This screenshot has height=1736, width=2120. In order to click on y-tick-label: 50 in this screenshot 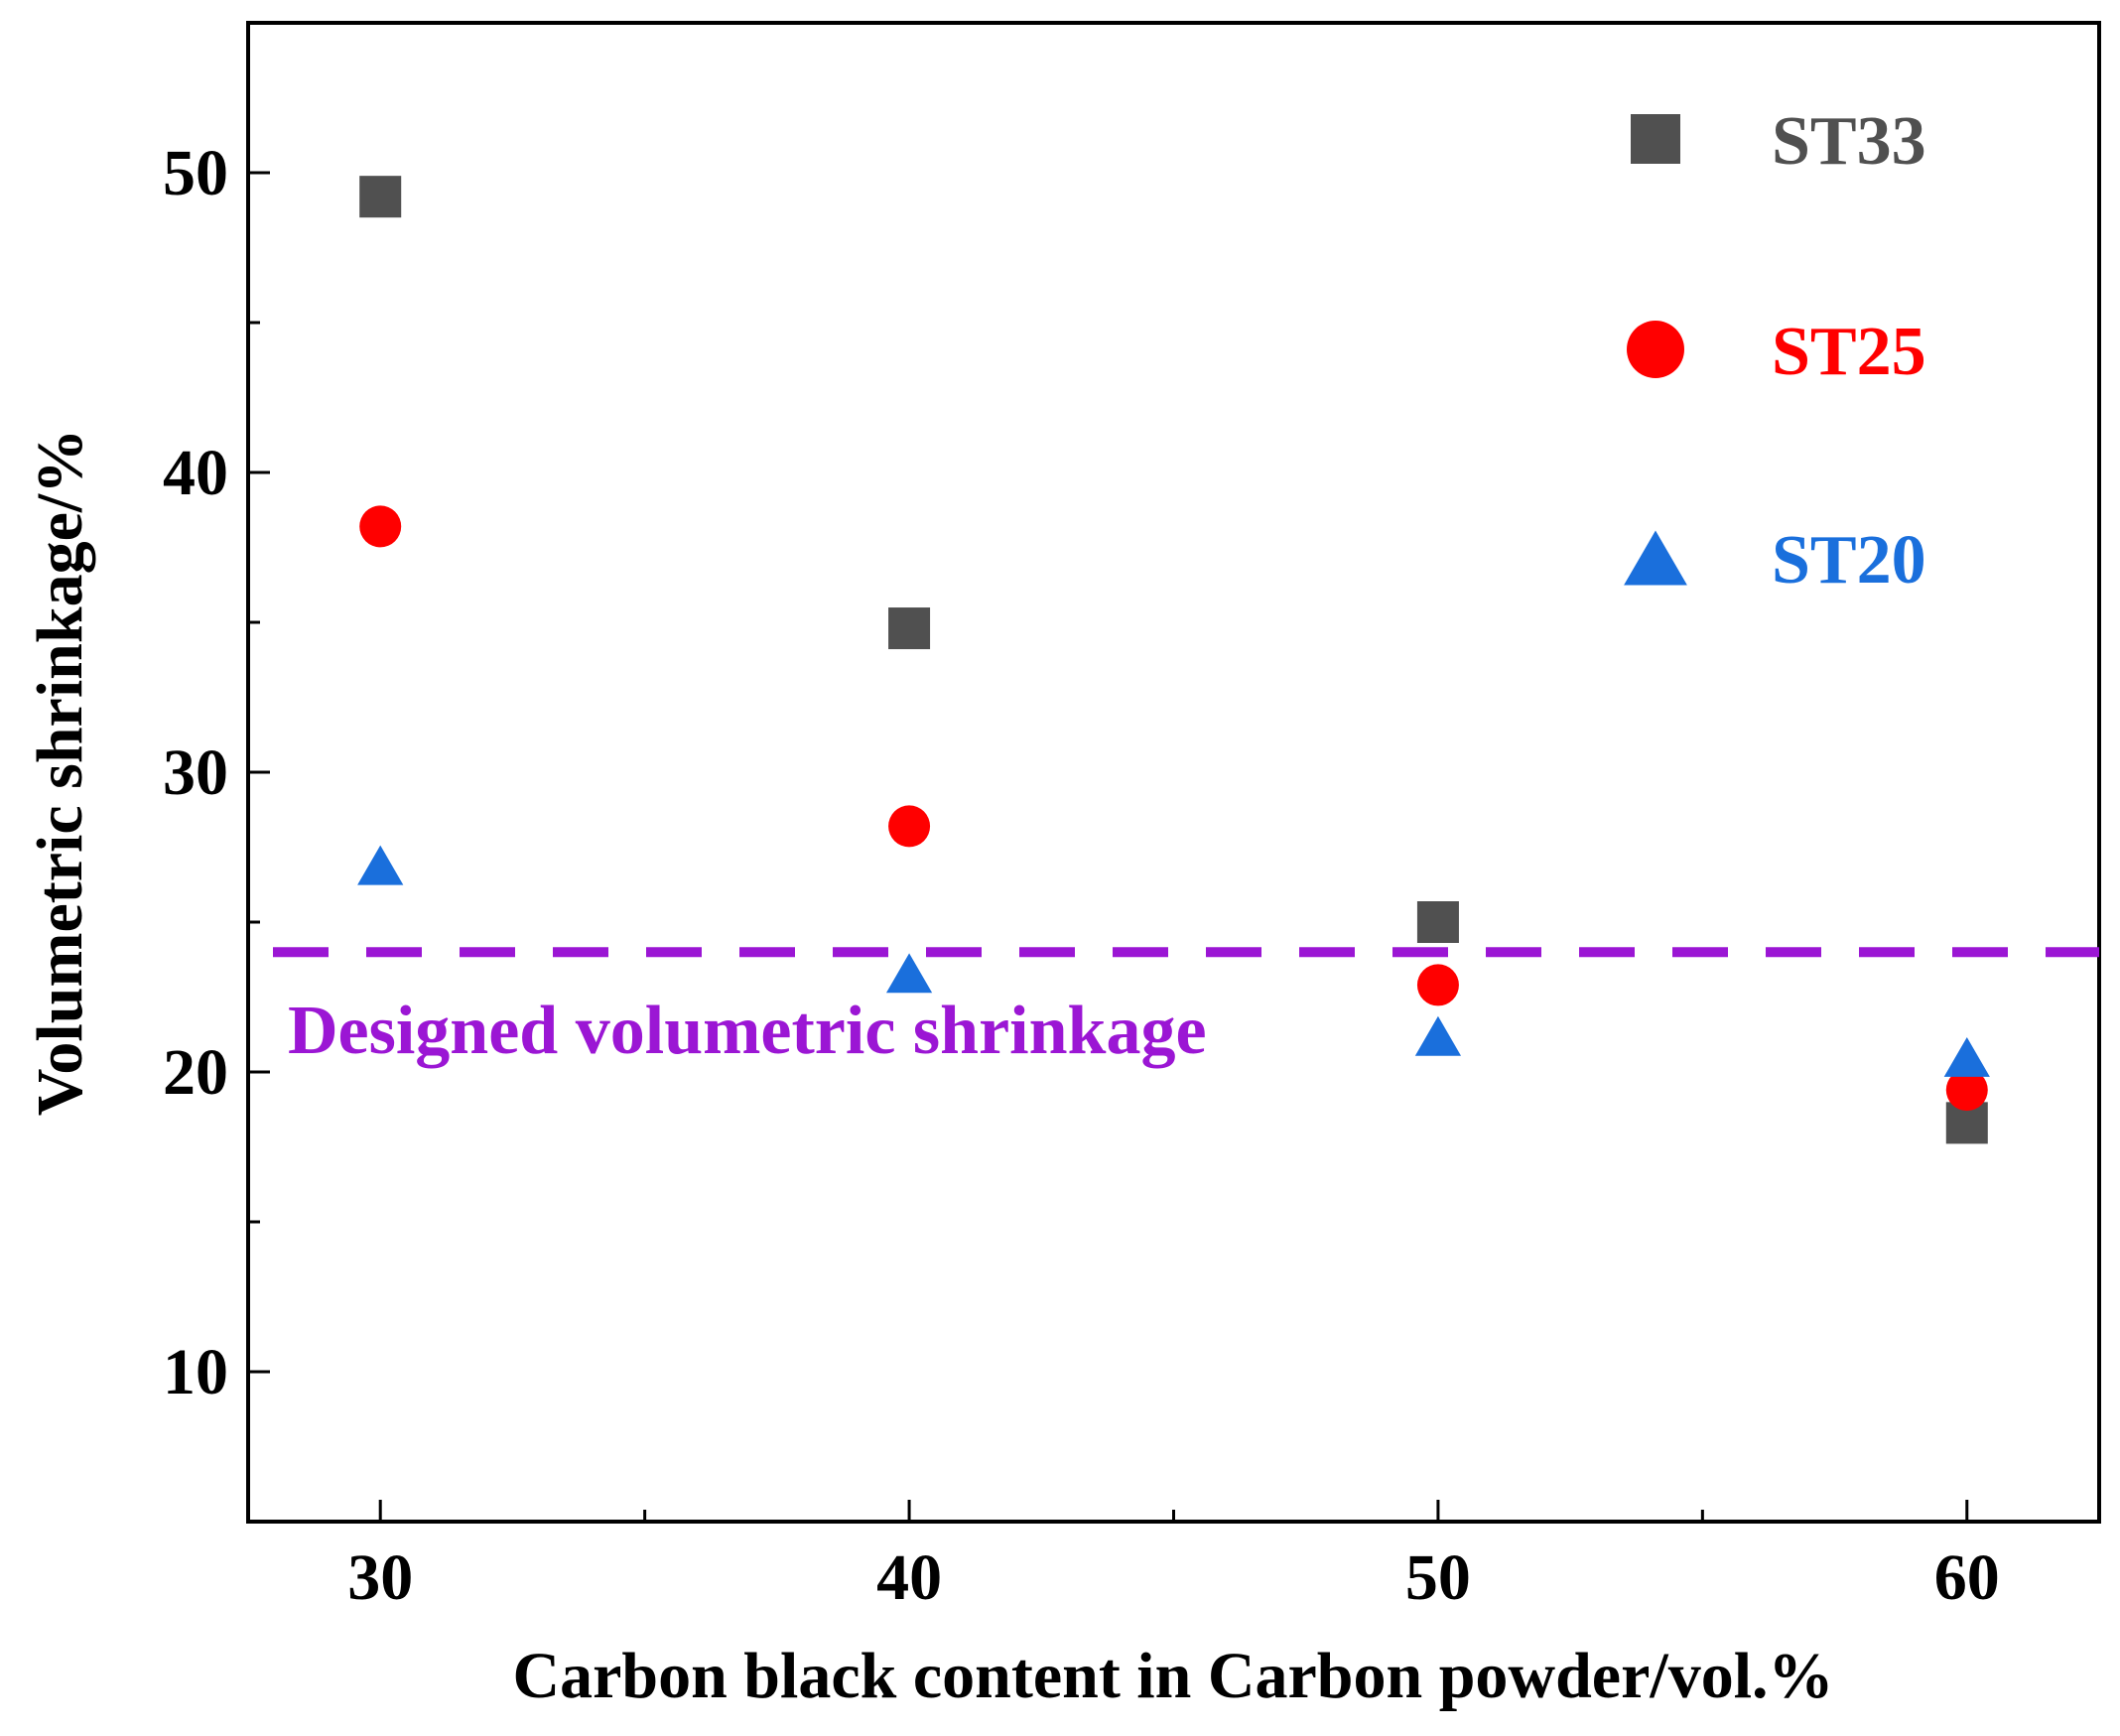, I will do `click(195, 173)`.